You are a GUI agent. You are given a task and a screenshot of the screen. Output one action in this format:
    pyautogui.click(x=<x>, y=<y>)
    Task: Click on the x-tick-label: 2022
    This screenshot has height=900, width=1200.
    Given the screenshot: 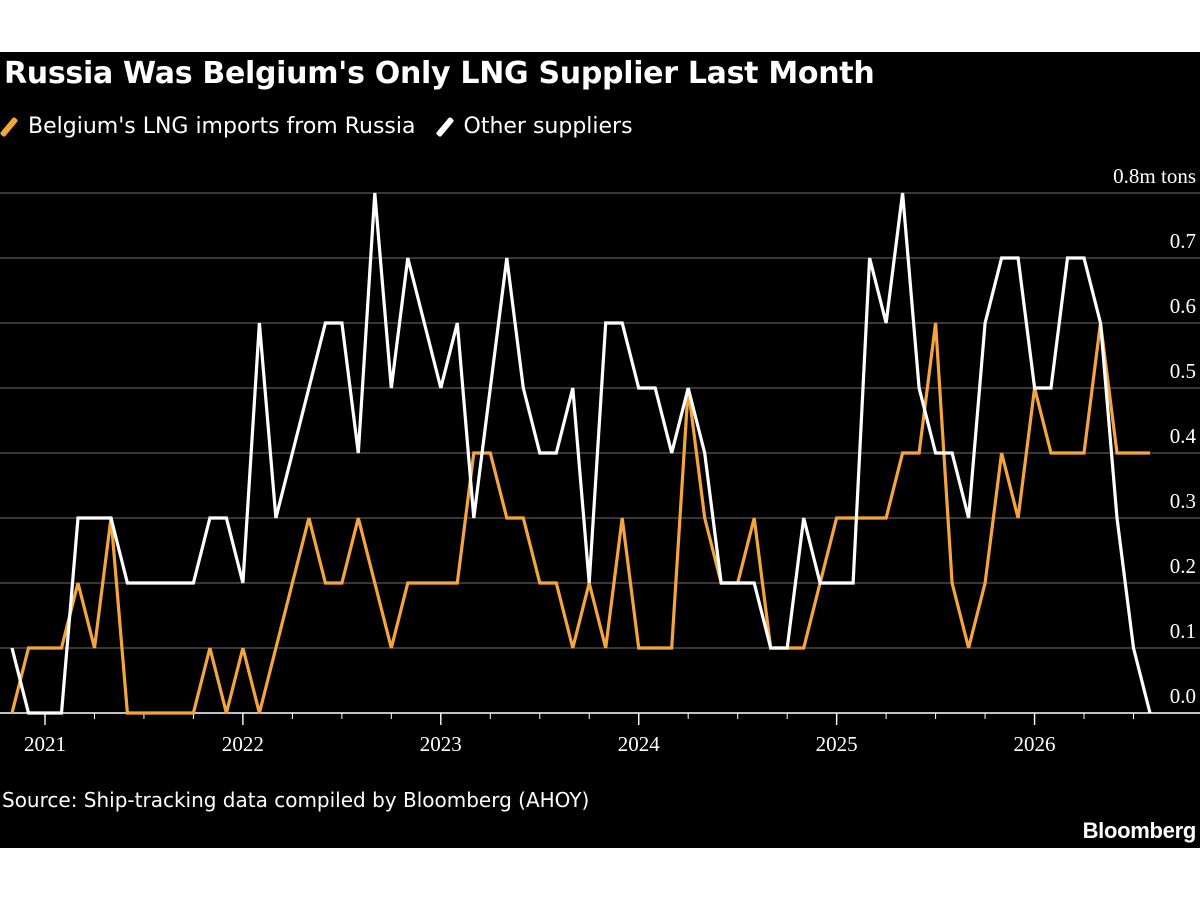 What is the action you would take?
    pyautogui.click(x=243, y=744)
    